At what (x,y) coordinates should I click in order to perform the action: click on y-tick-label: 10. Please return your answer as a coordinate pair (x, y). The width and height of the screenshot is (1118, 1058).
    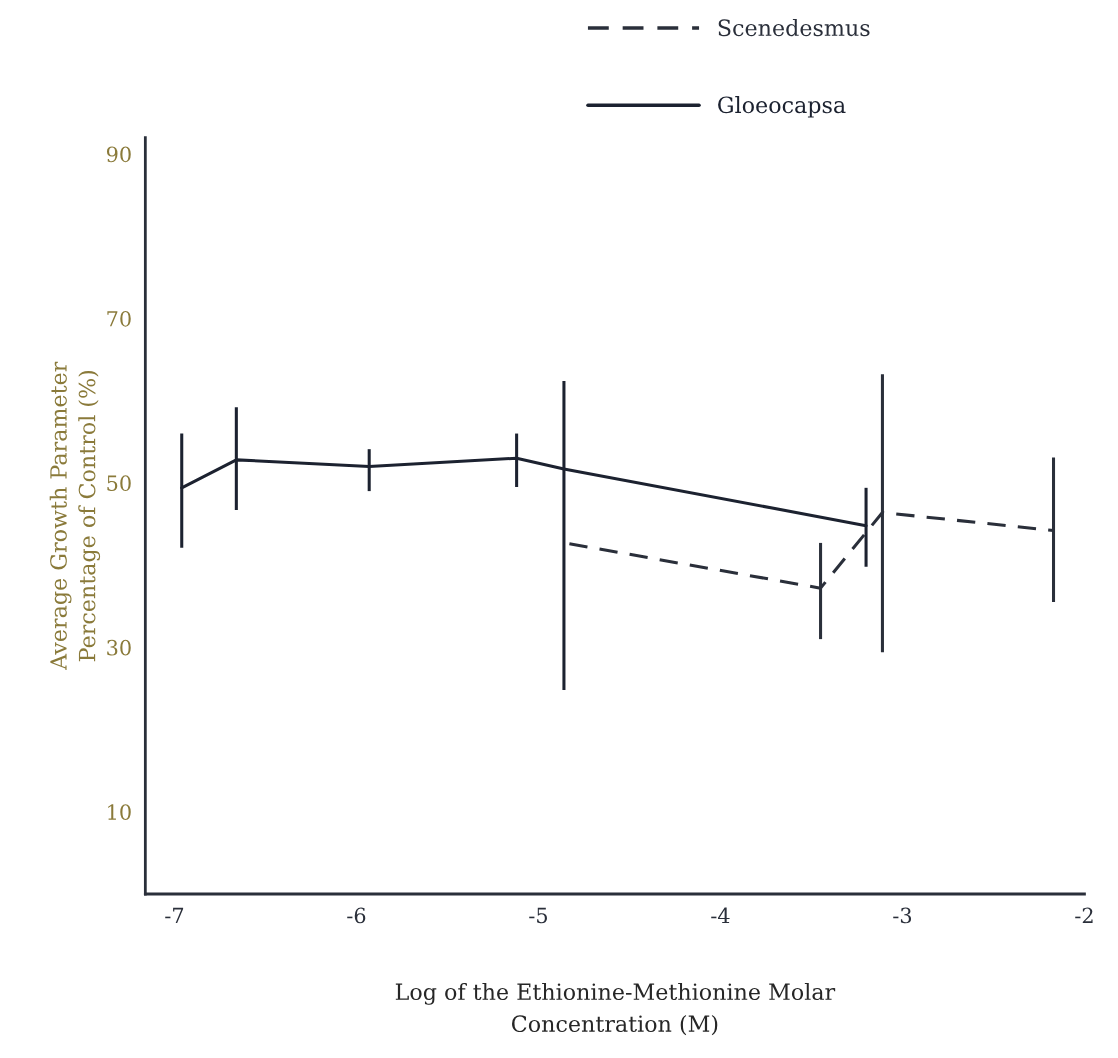
    Looking at the image, I should click on (119, 812).